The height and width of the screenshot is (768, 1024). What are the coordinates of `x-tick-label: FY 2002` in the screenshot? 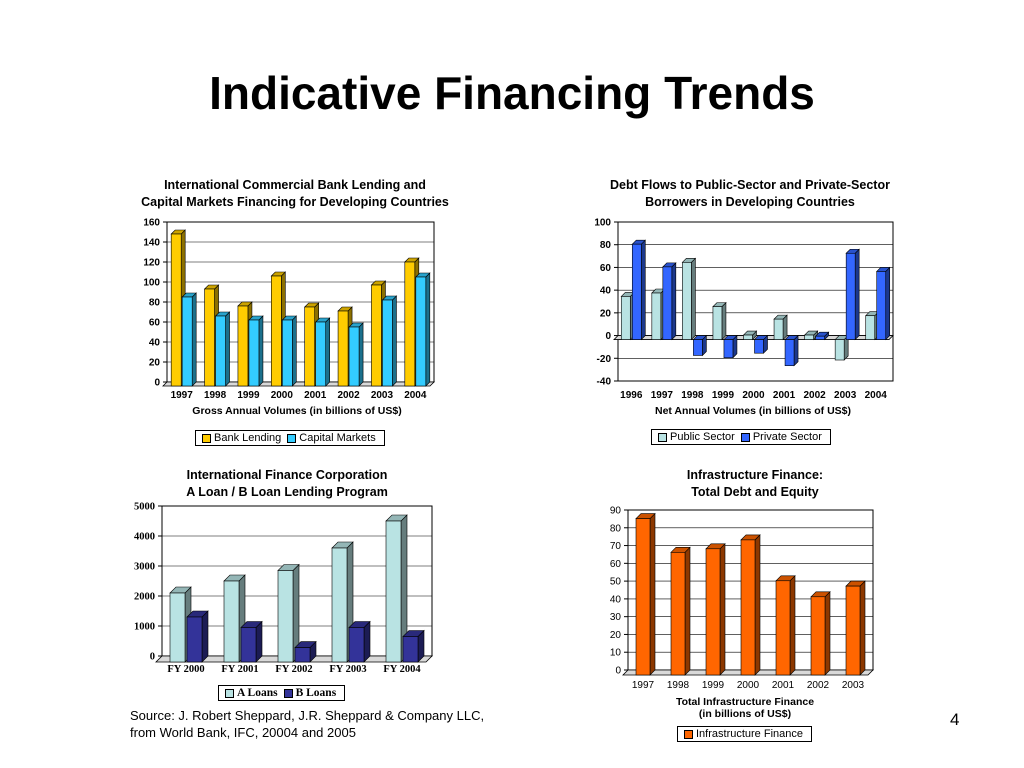 It's located at (293, 669).